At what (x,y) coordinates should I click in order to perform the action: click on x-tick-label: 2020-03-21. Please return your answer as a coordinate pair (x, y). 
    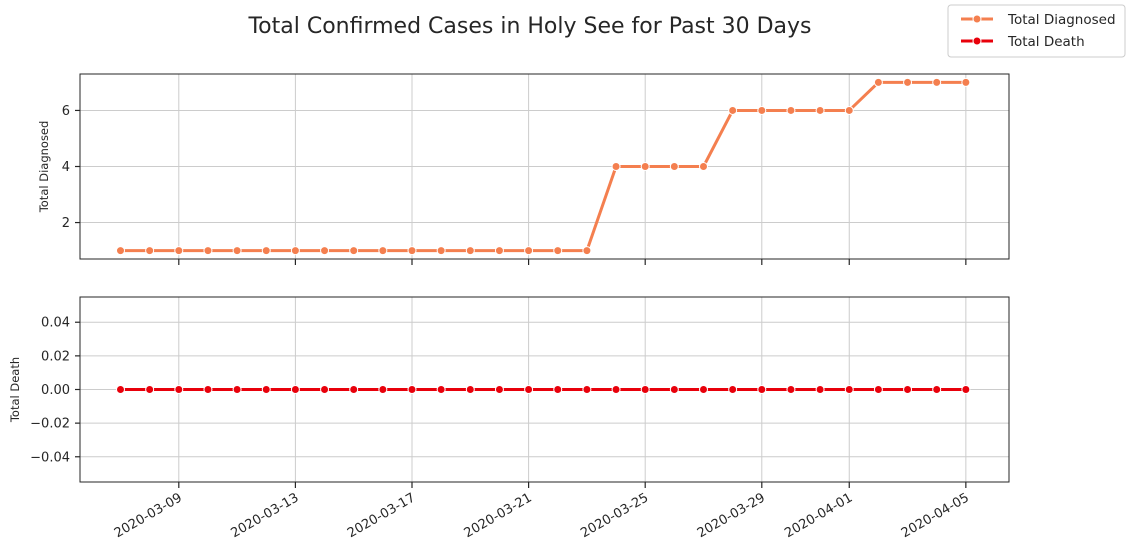
    Looking at the image, I should click on (498, 515).